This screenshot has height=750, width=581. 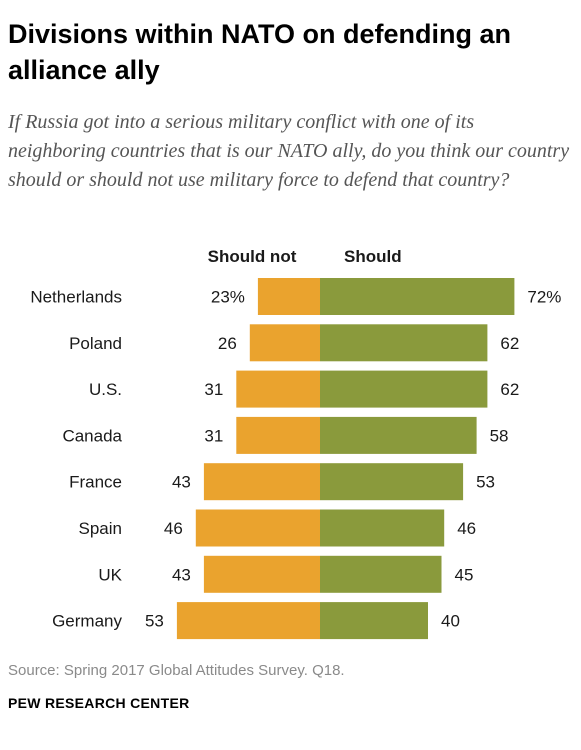 I want to click on value-label-should-not: 53, so click(x=154, y=621).